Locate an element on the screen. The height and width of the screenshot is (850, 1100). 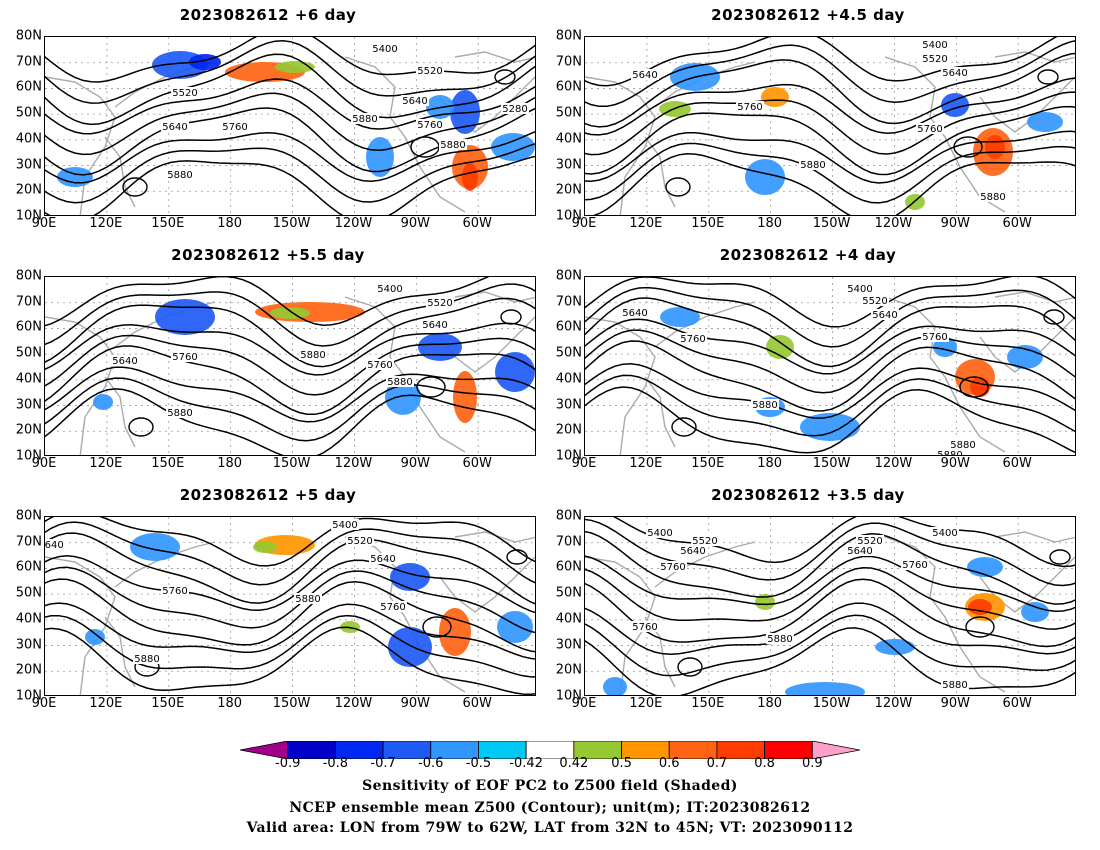
contour-label: 5520 is located at coordinates (704, 541).